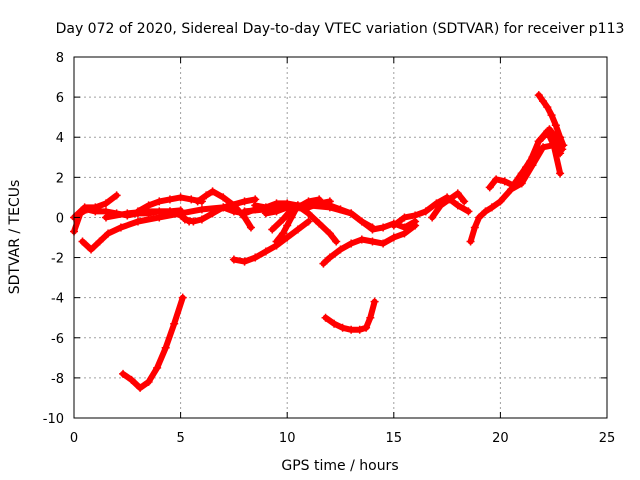 The height and width of the screenshot is (480, 640). What do you see at coordinates (57, 259) in the screenshot?
I see `y-tick-label: -2` at bounding box center [57, 259].